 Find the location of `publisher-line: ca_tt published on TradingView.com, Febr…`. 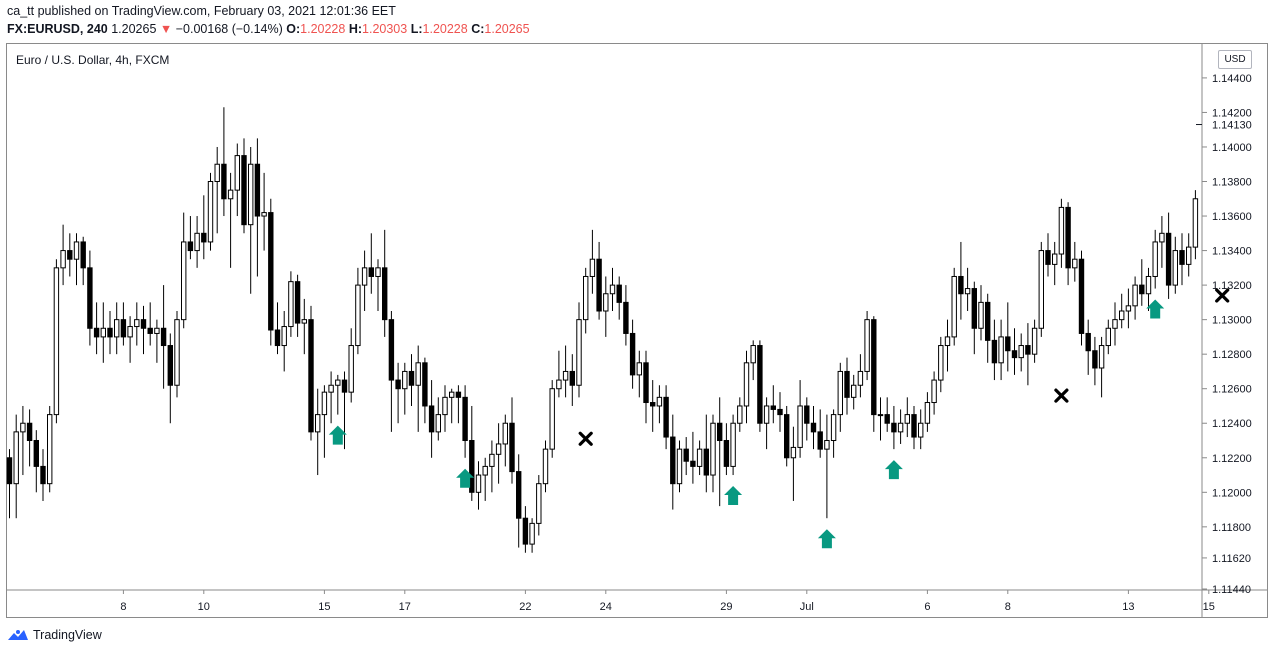

publisher-line: ca_tt published on TradingView.com, Febr… is located at coordinates (201, 11).